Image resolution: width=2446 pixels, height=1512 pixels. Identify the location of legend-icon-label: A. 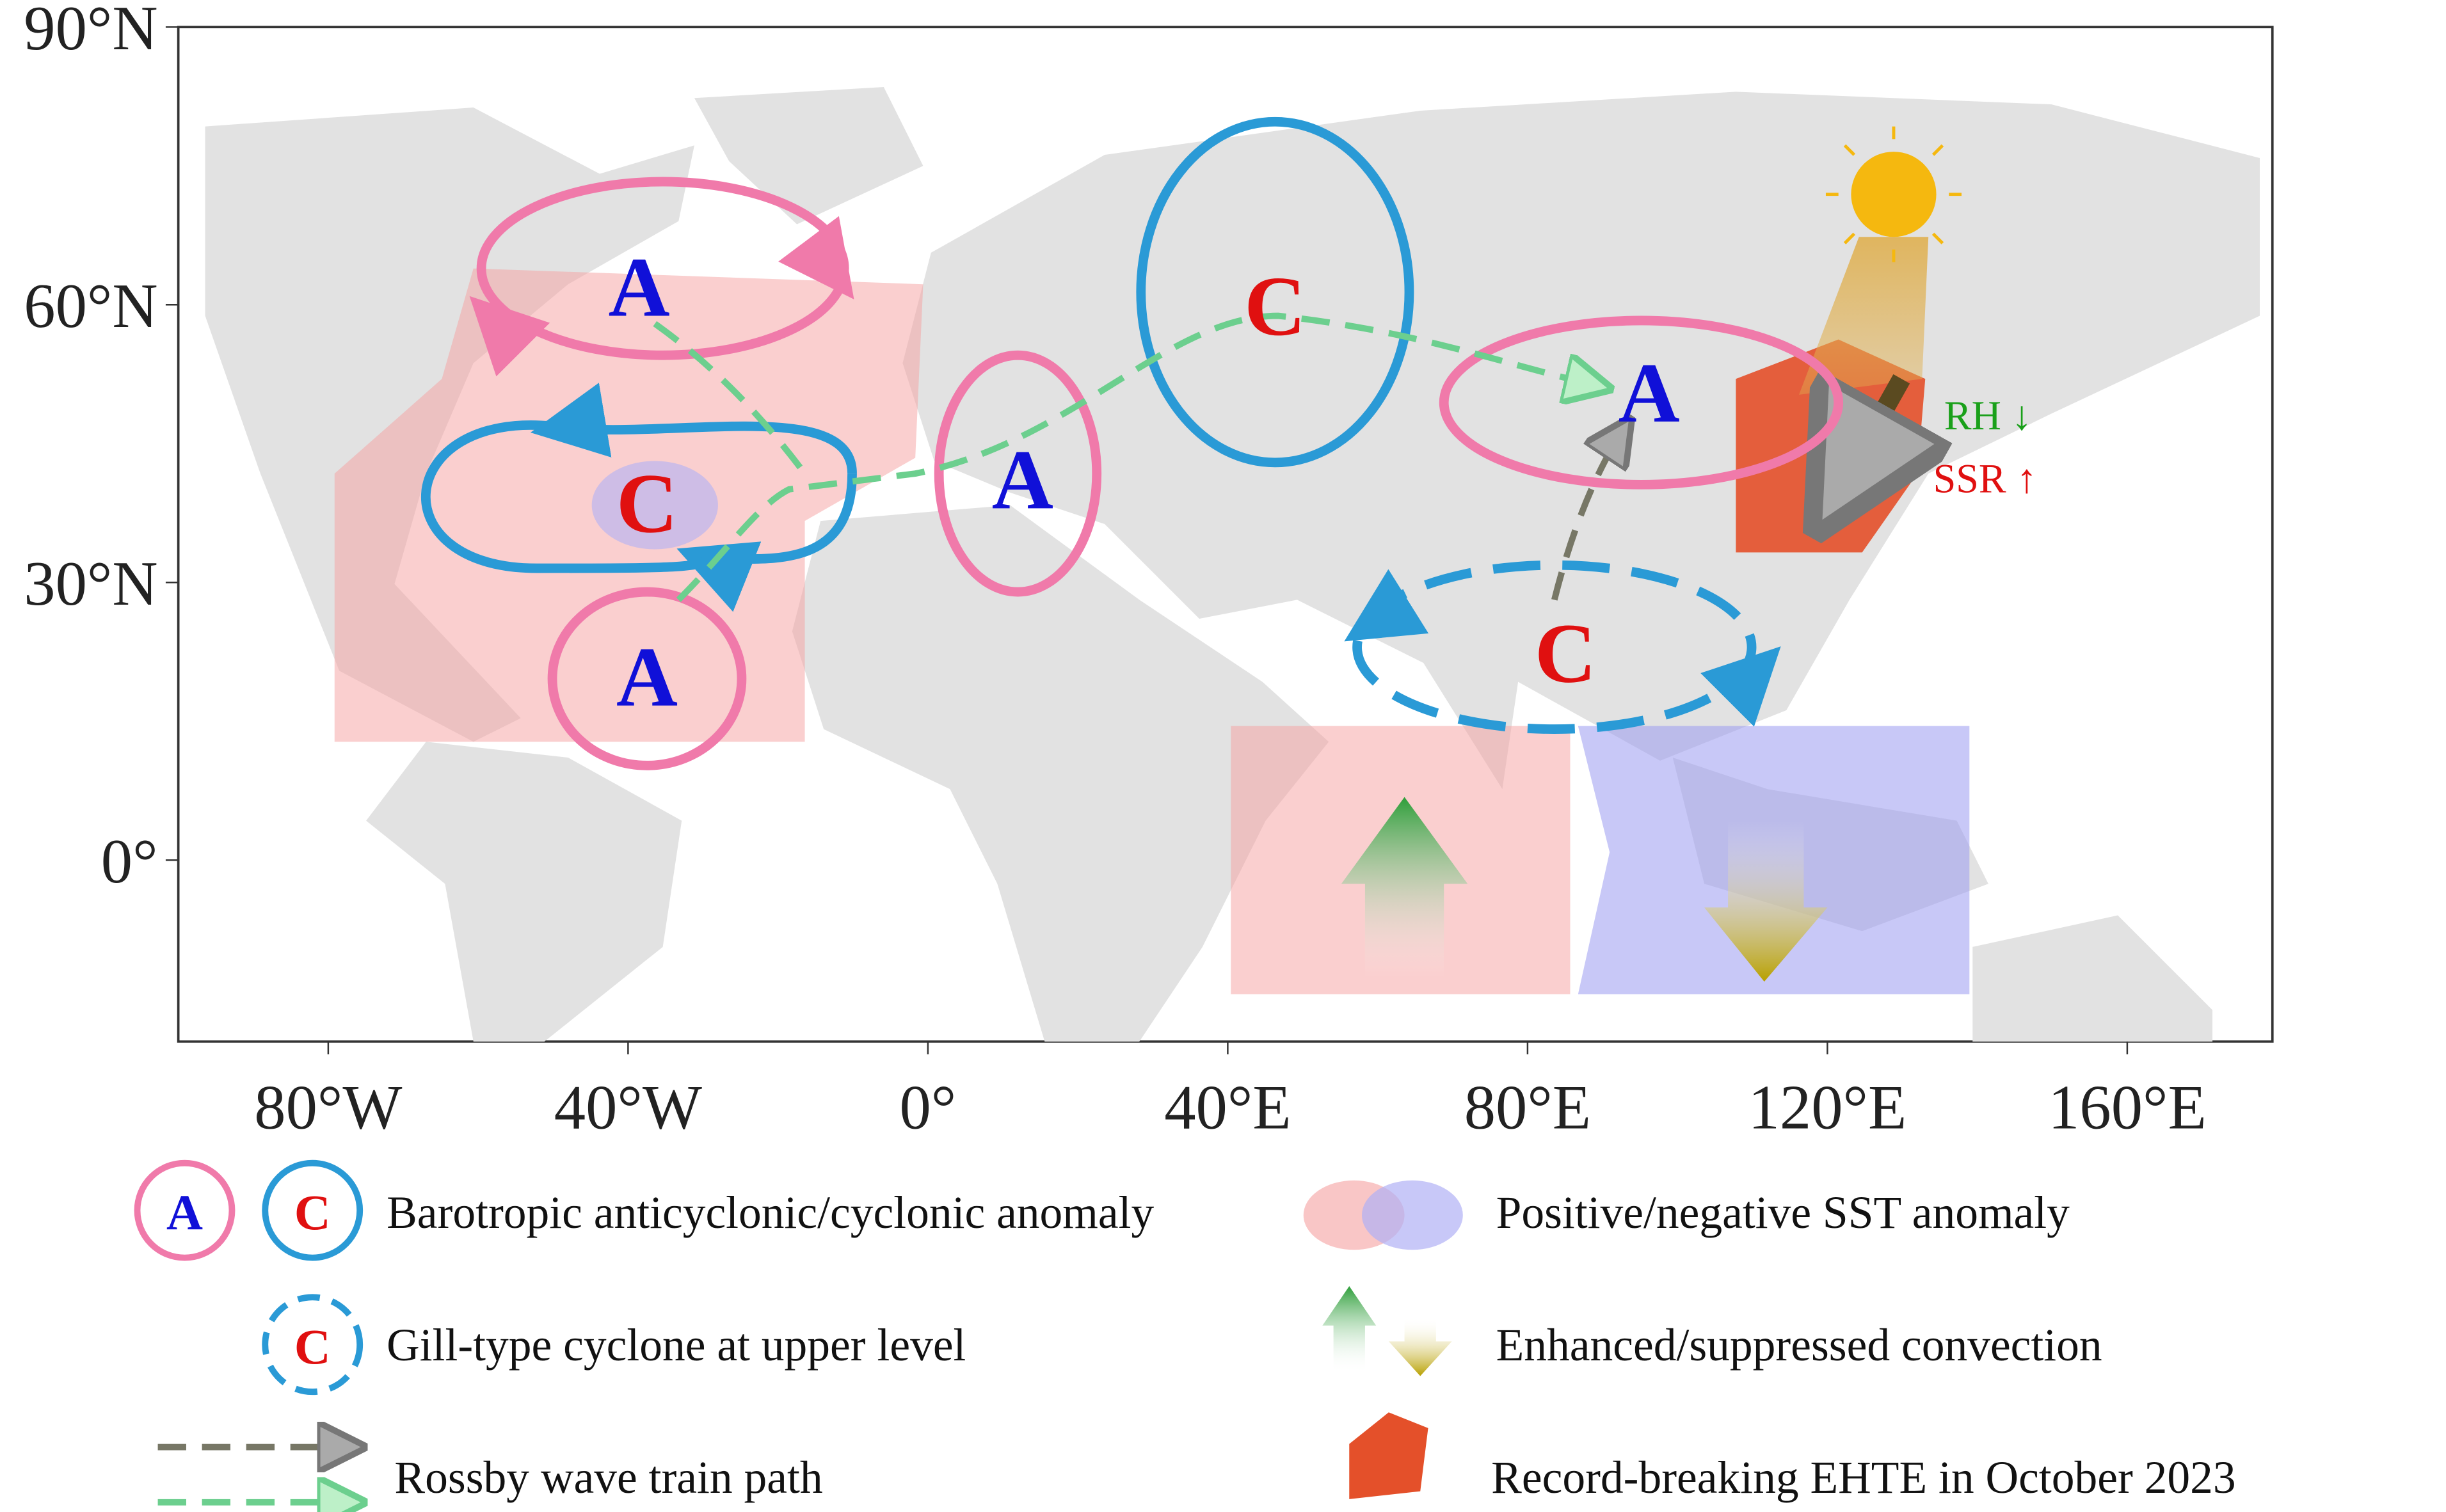
(184, 1213).